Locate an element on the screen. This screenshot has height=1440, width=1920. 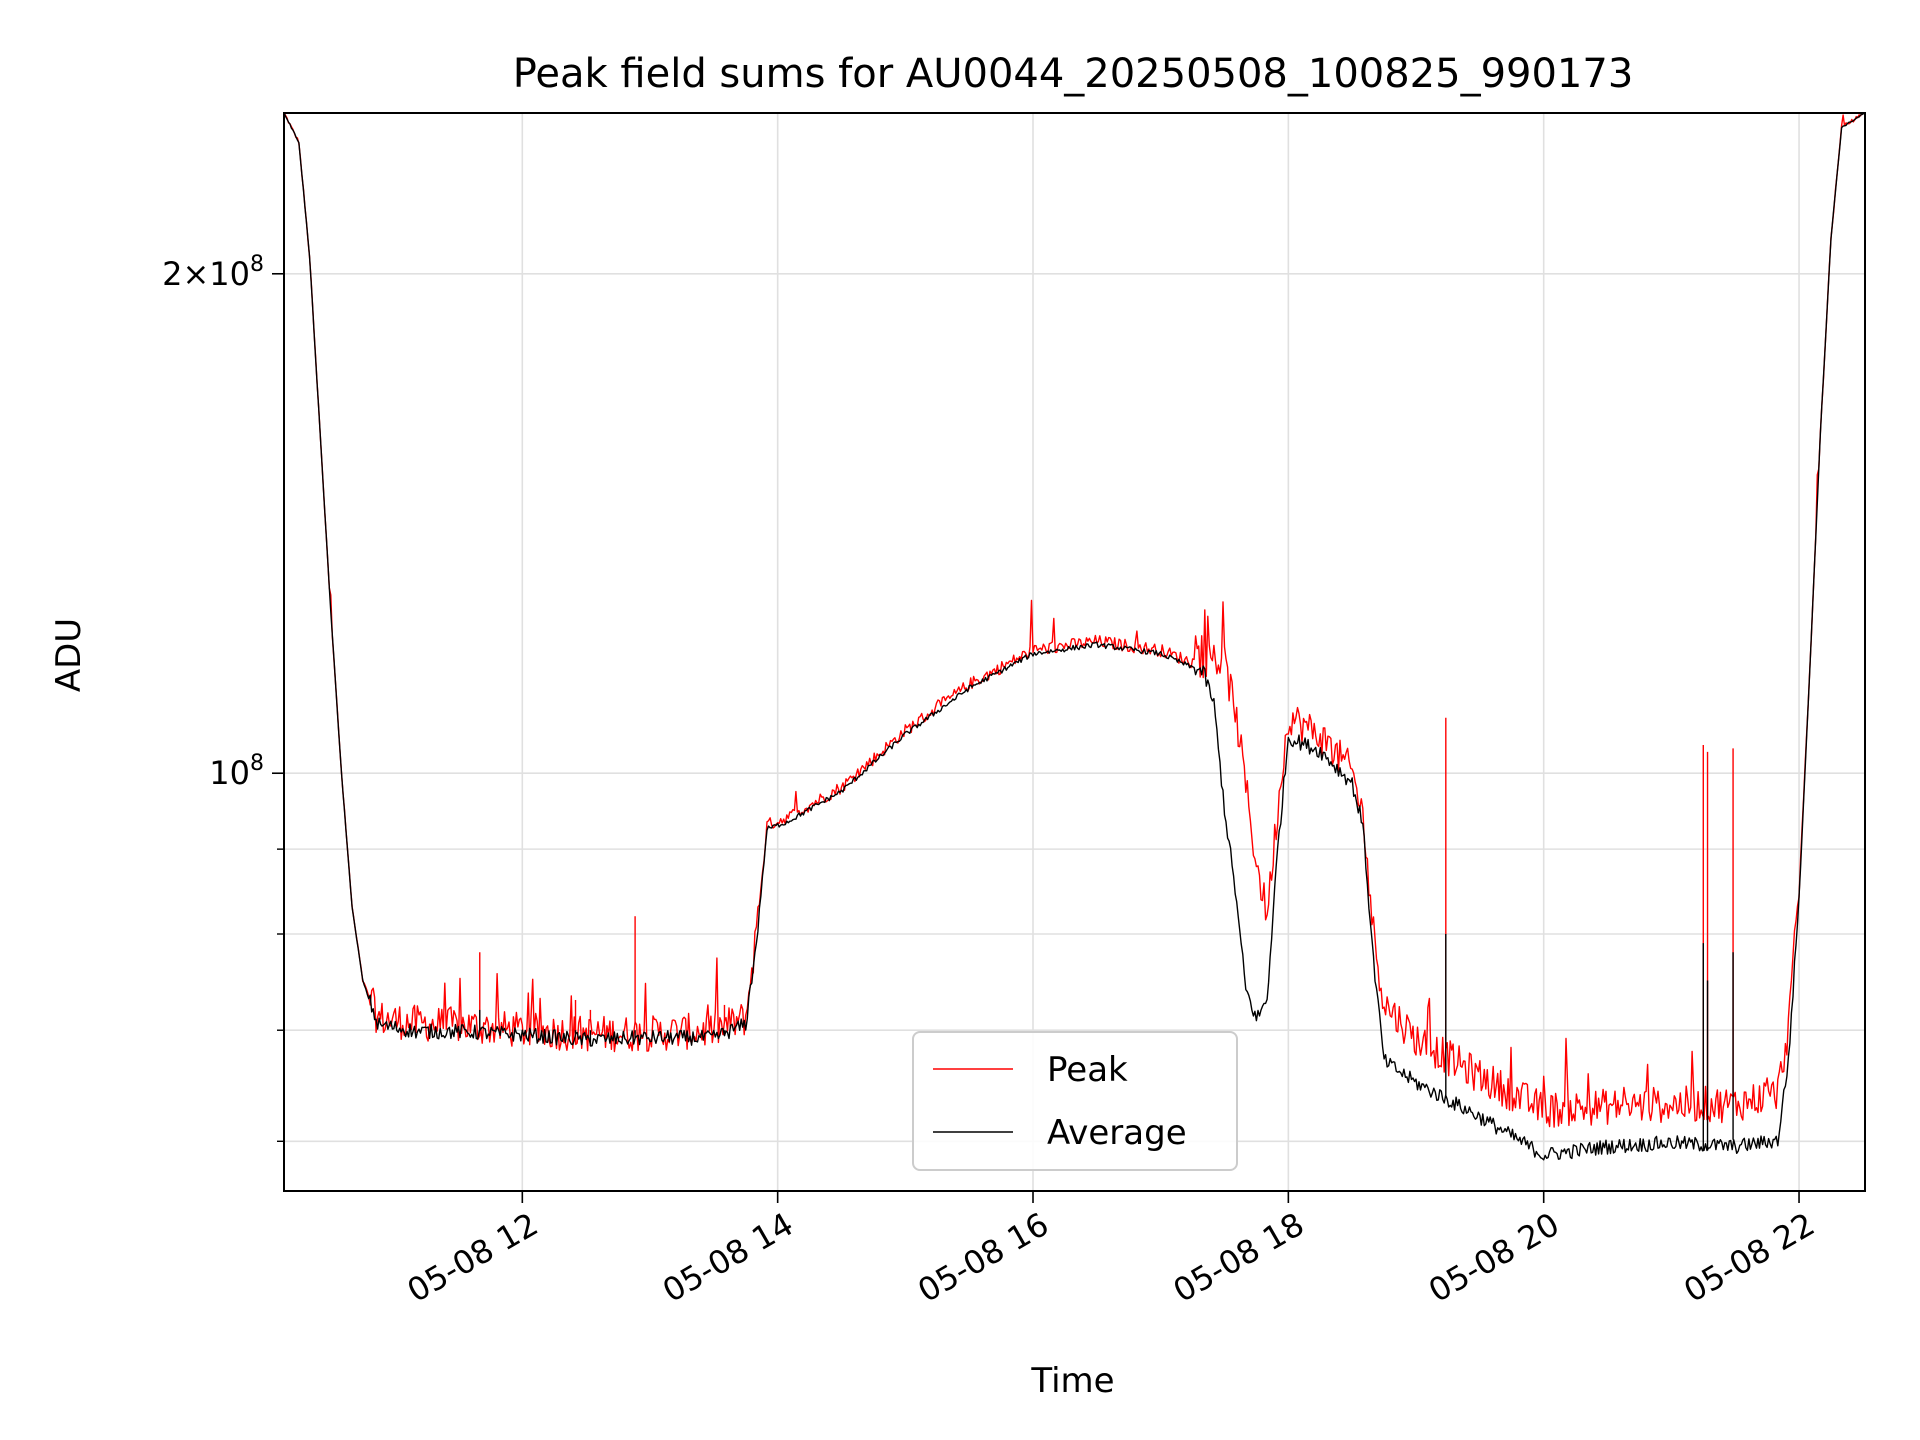
legend-box is located at coordinates (1075, 1101).